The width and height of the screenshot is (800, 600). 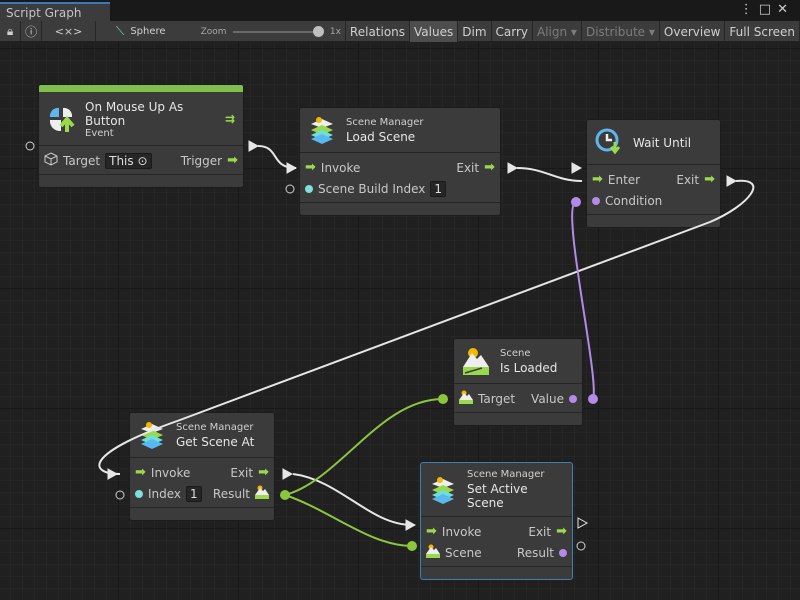 What do you see at coordinates (487, 398) in the screenshot?
I see `input-port: Target` at bounding box center [487, 398].